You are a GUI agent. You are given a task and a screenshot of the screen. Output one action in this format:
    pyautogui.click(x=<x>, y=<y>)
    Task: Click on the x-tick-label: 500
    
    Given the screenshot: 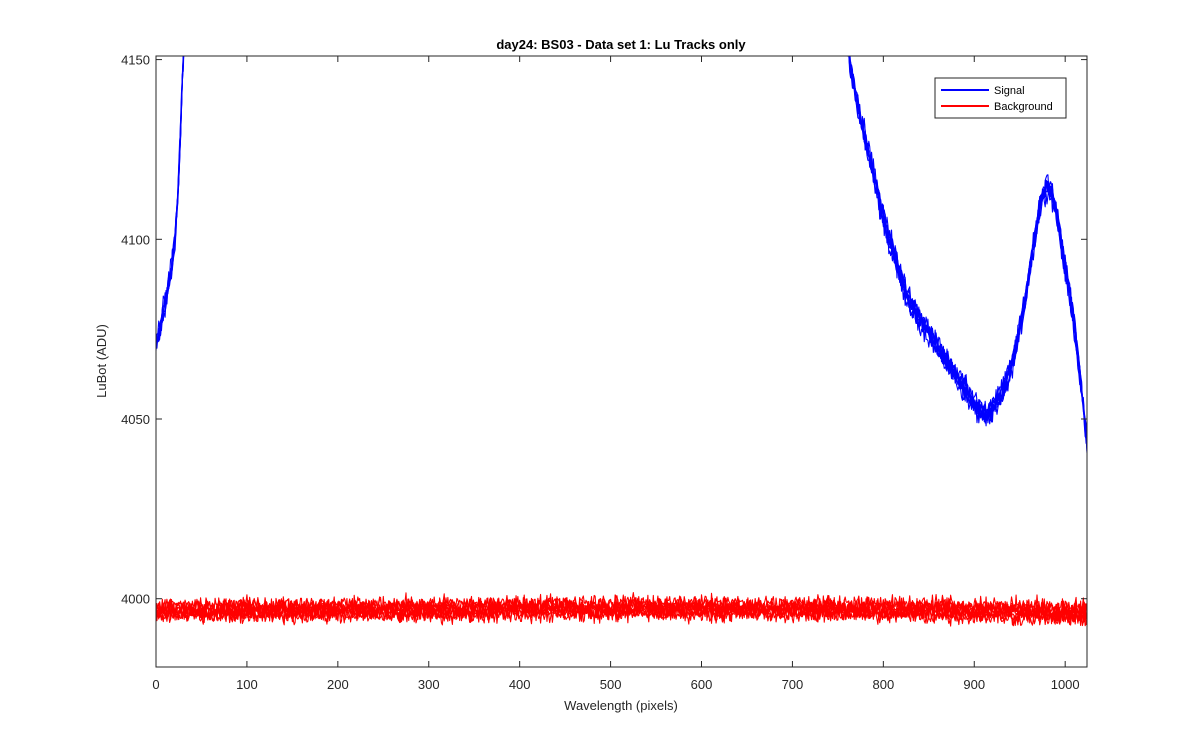 What is the action you would take?
    pyautogui.click(x=611, y=684)
    